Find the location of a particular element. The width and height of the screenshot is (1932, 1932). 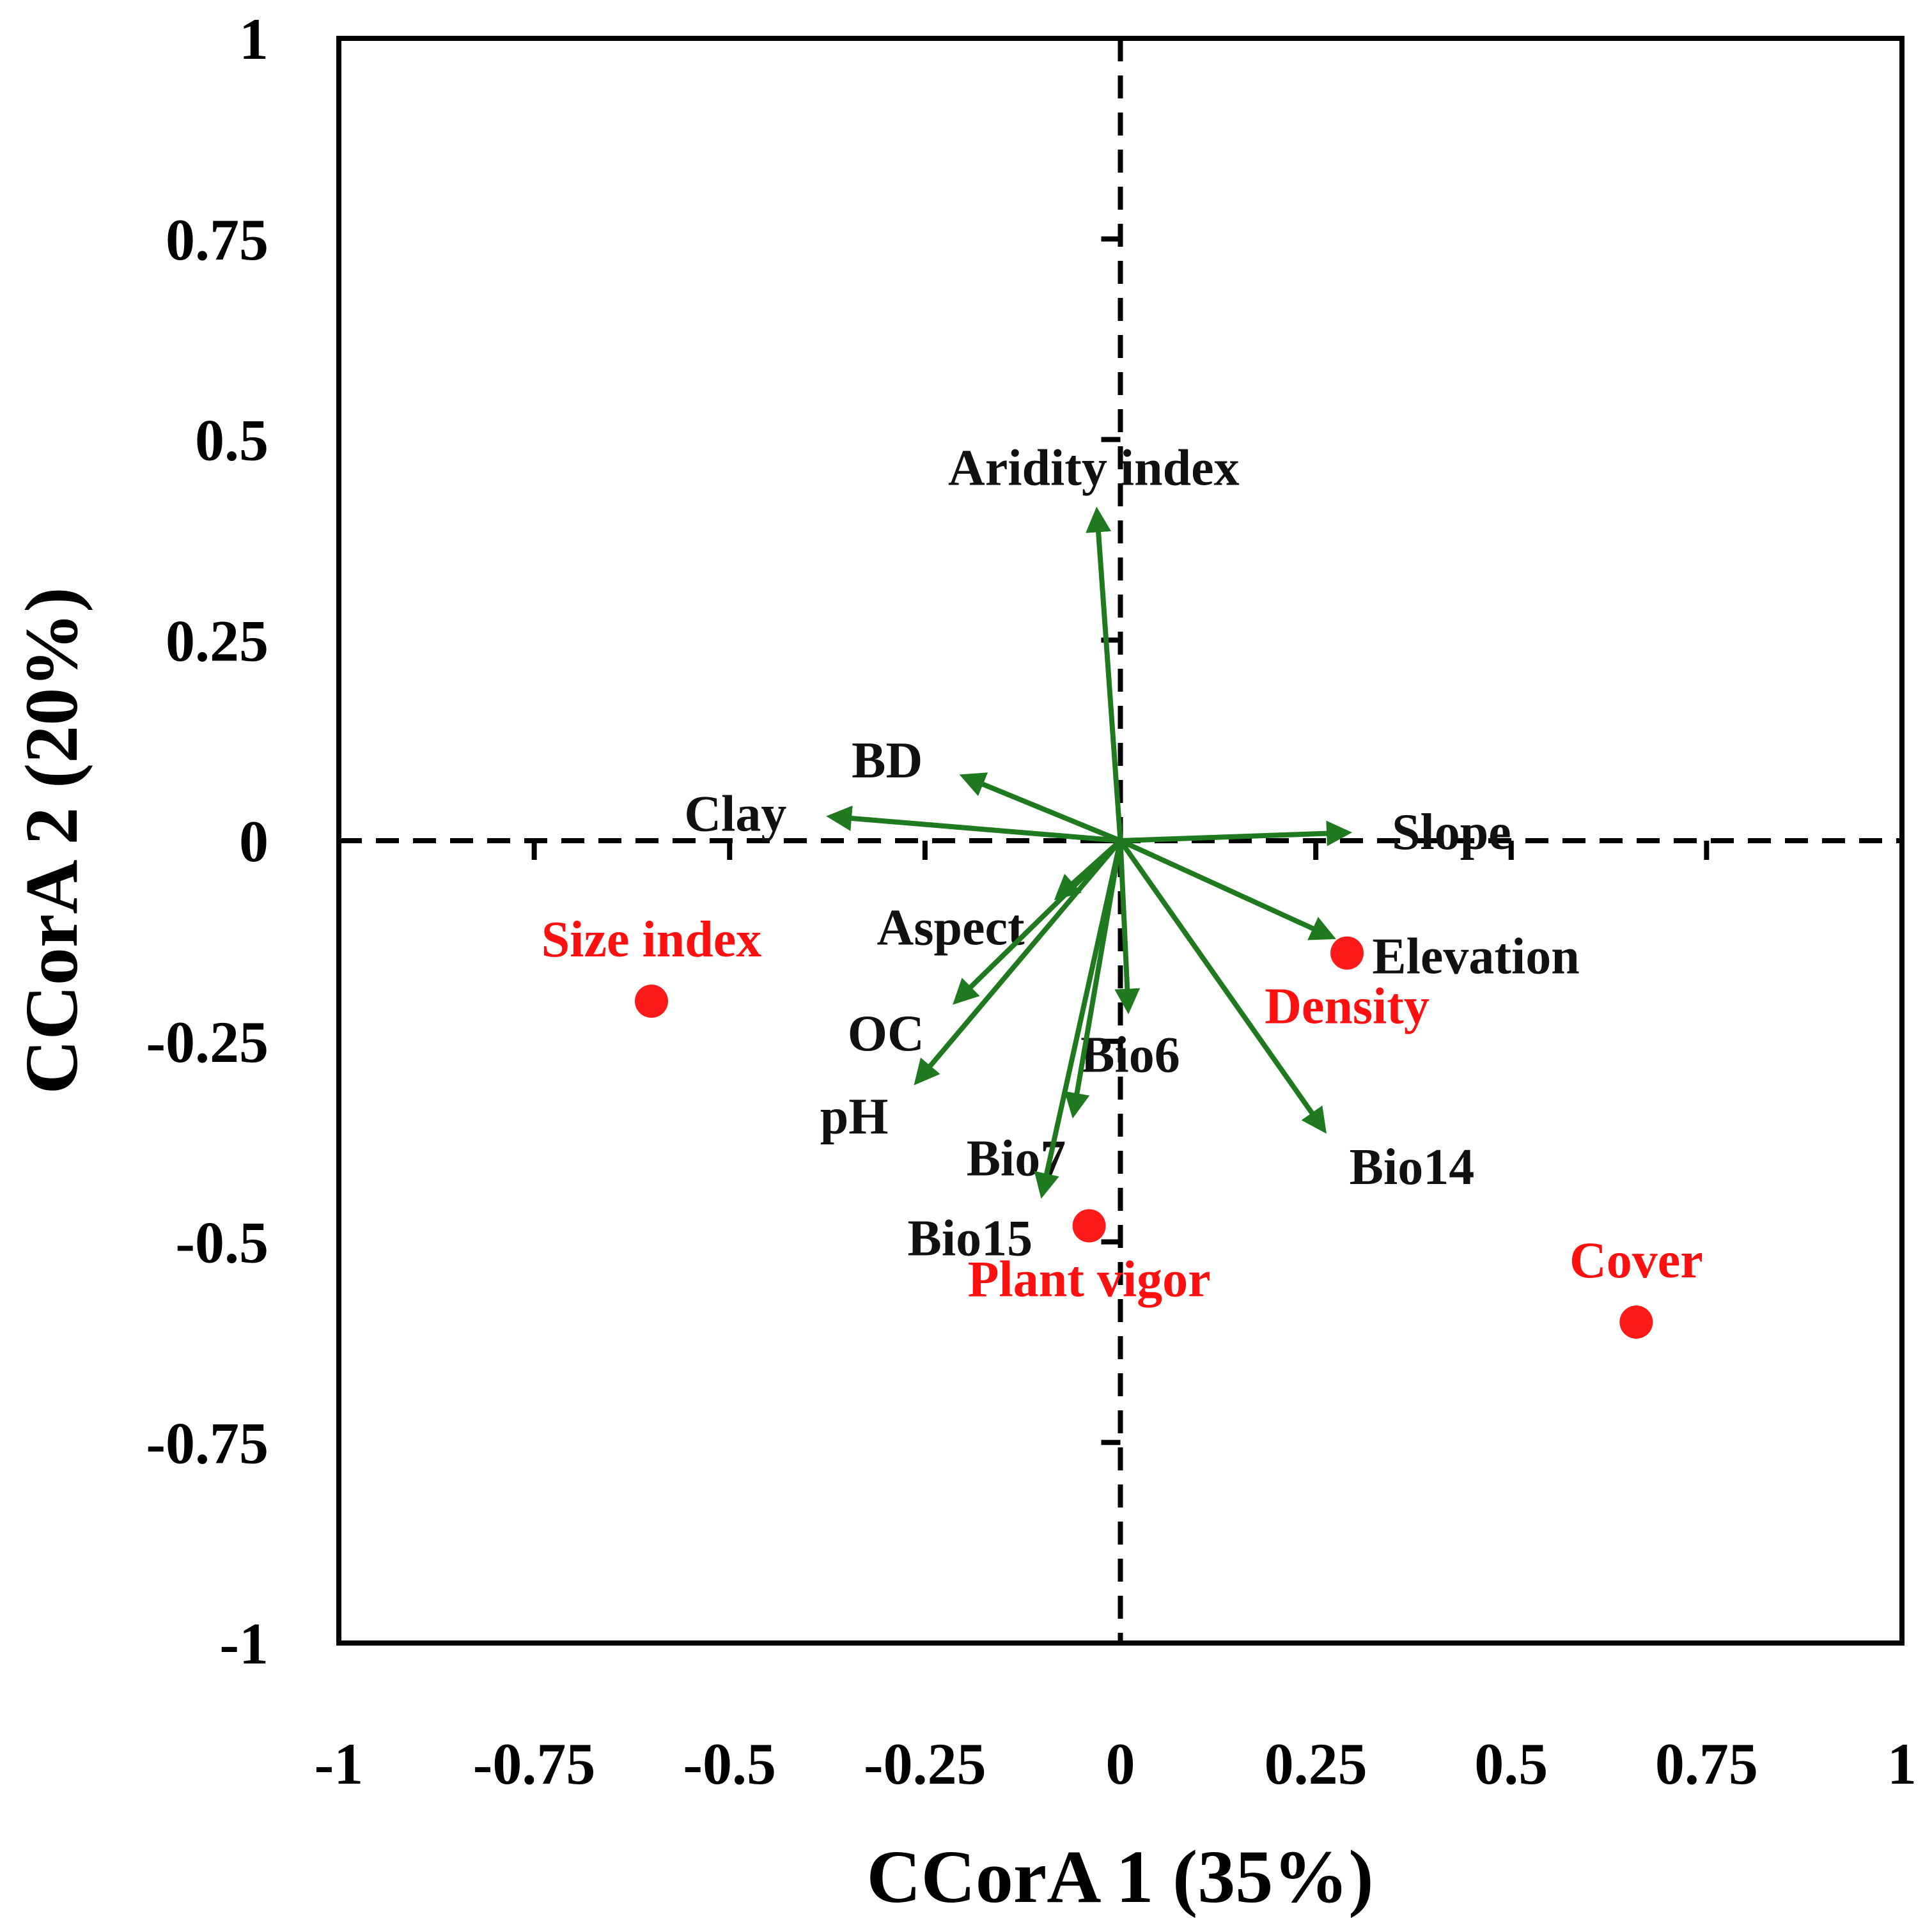

y-tick-label: -0.25 is located at coordinates (207, 1042).